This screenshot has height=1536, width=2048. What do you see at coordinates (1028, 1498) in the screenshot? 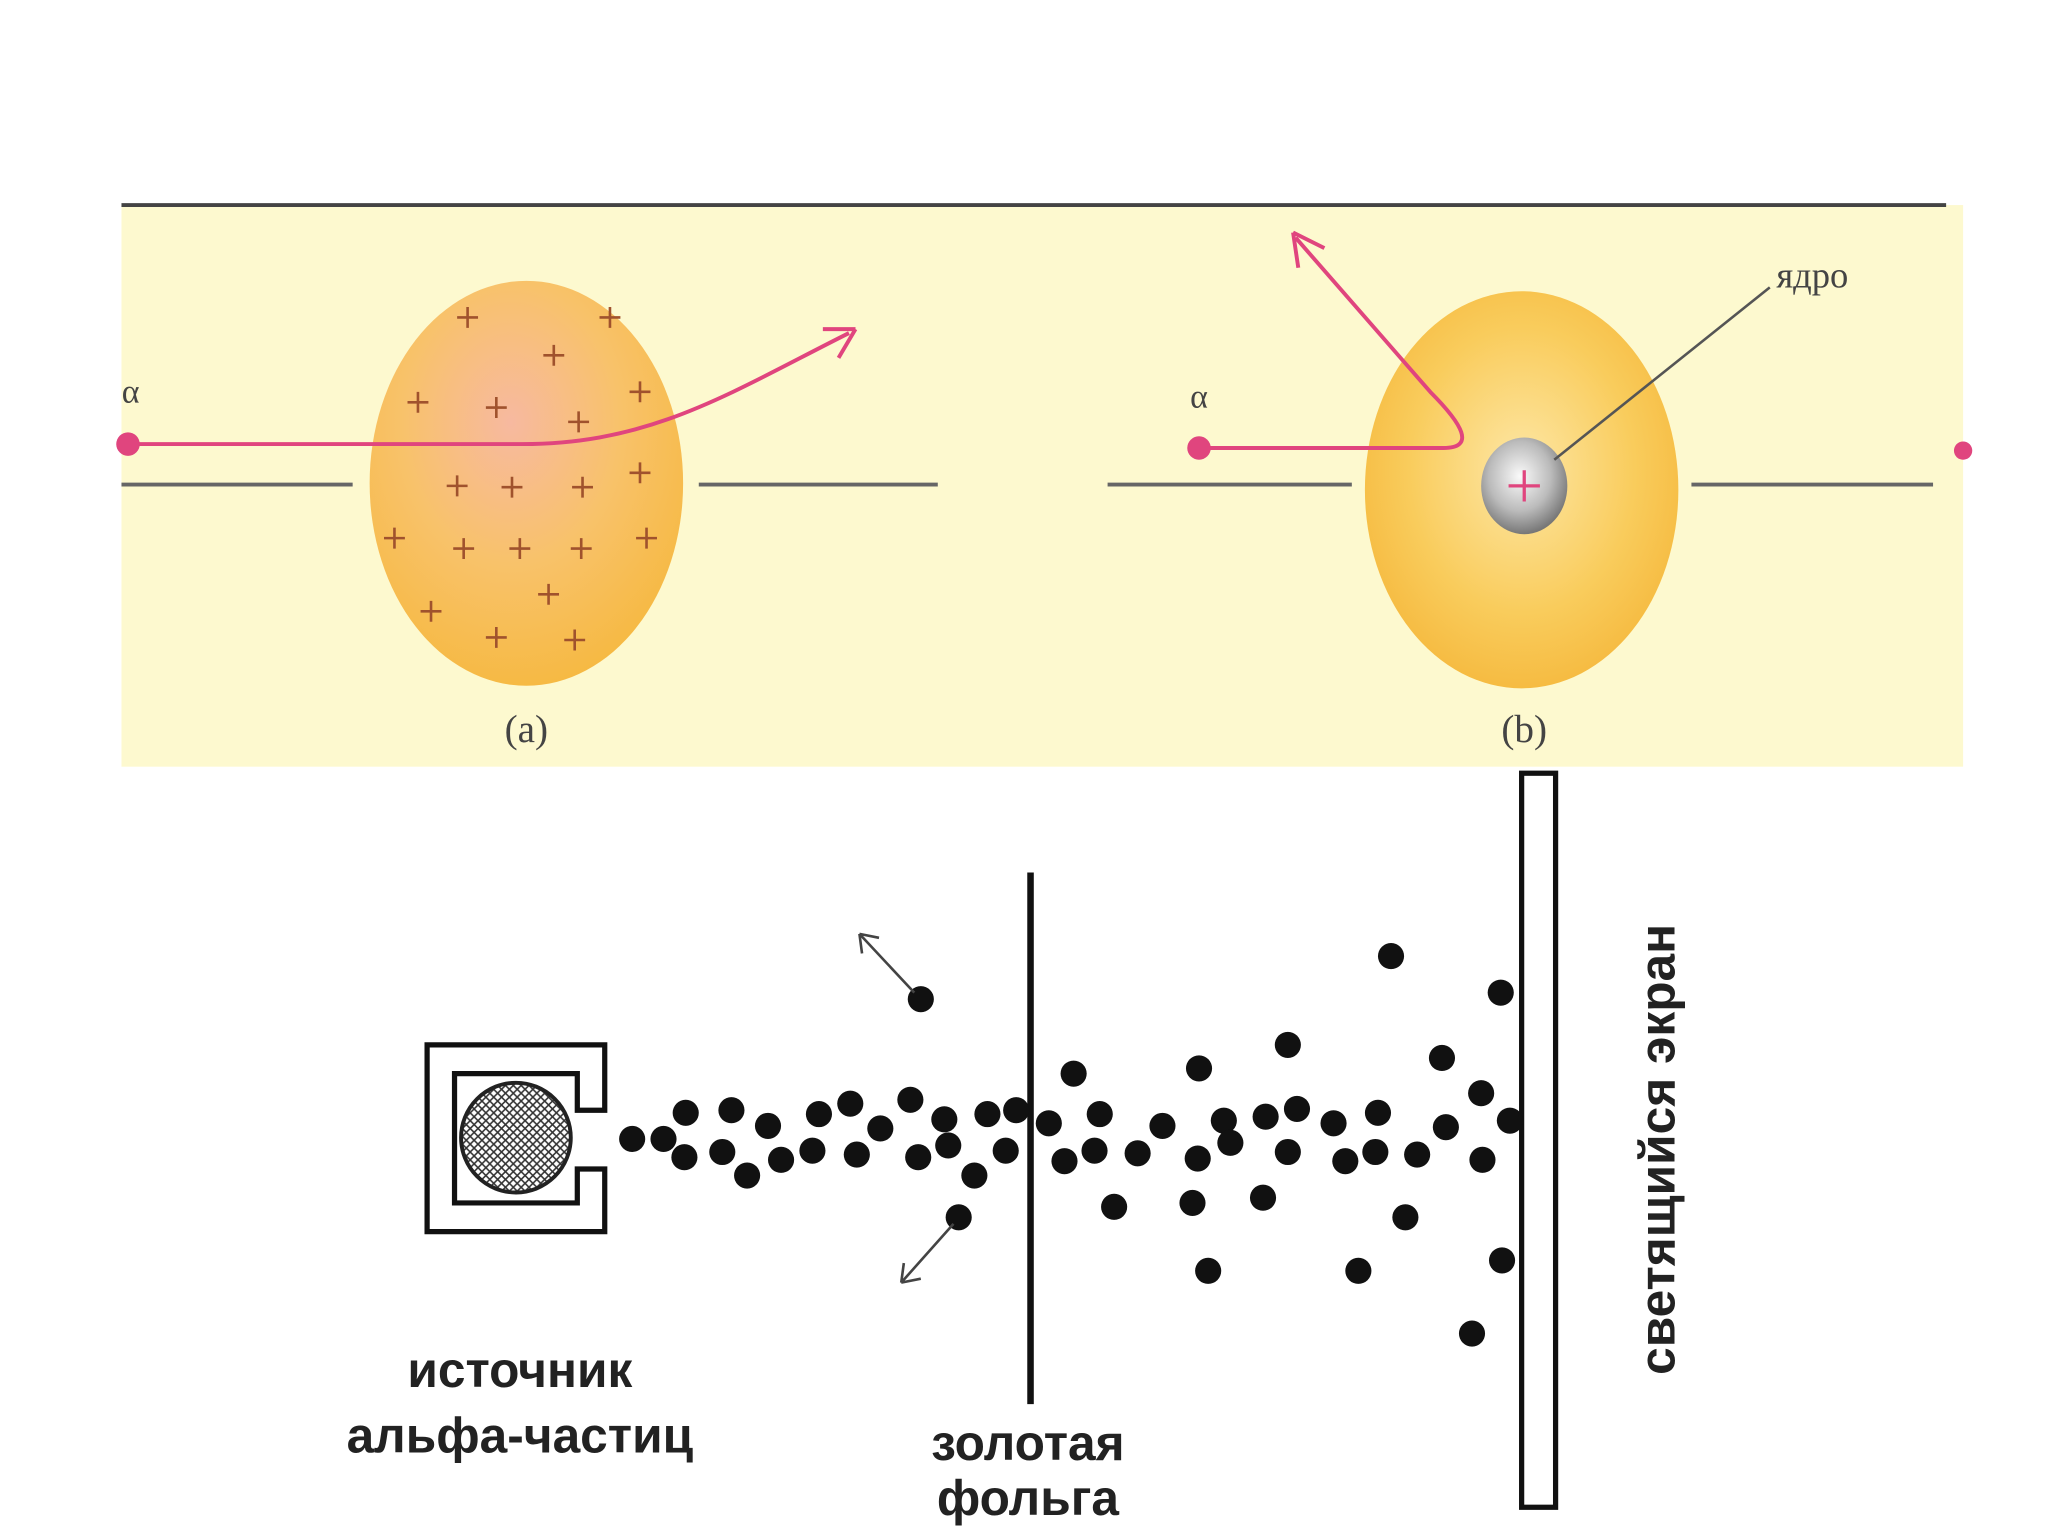
I see `foil-label: фольга` at bounding box center [1028, 1498].